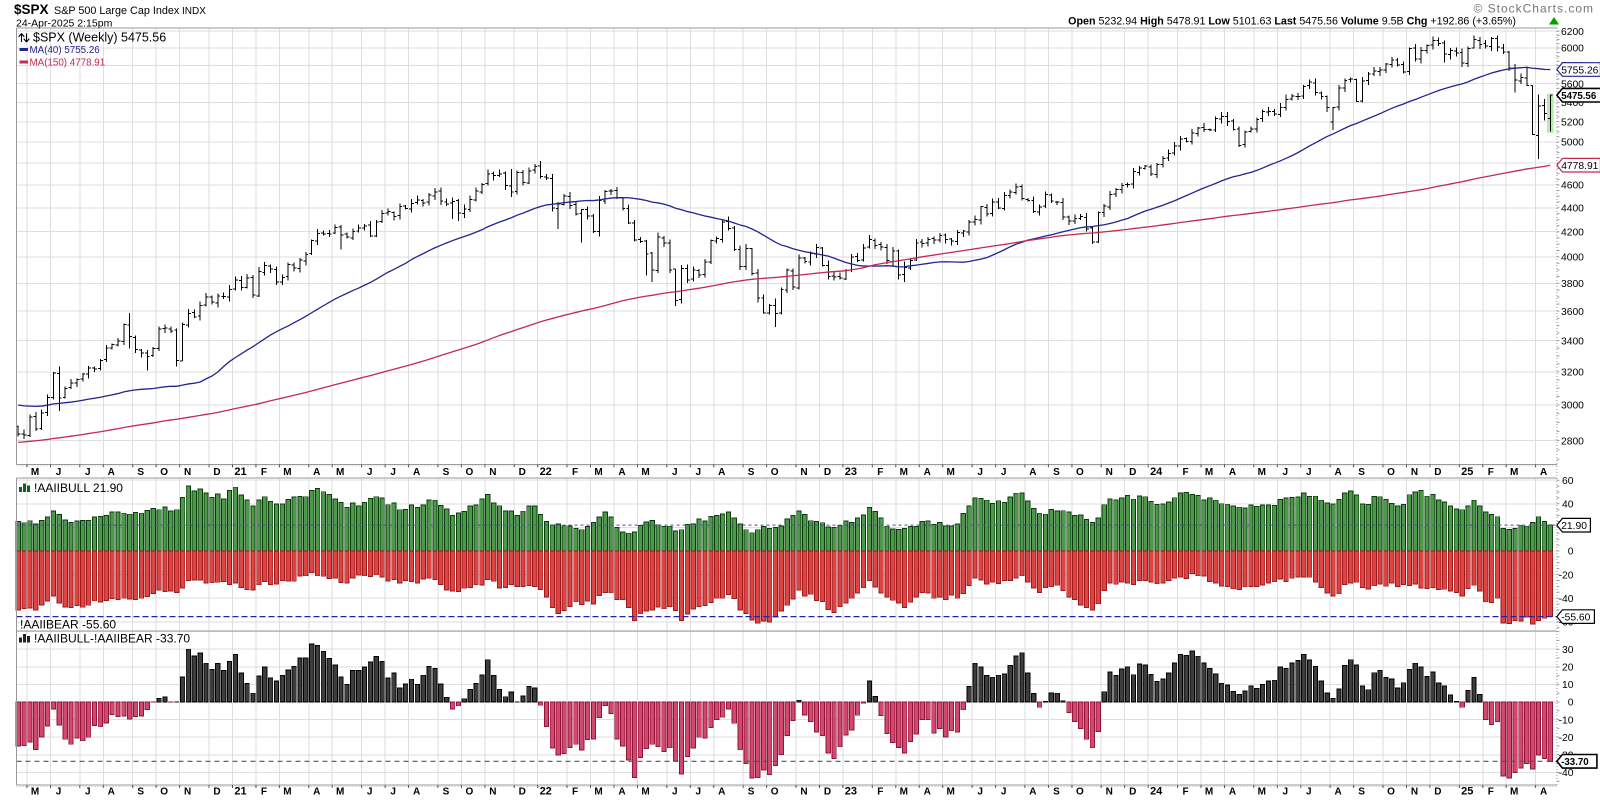 The height and width of the screenshot is (805, 1600). What do you see at coordinates (31, 9) in the screenshot?
I see `svg-text: $SPX` at bounding box center [31, 9].